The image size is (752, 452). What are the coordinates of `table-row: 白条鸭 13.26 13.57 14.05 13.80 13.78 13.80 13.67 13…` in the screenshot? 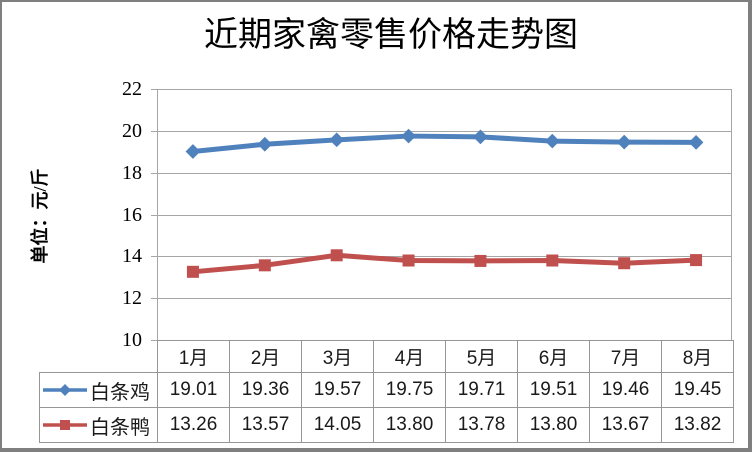 It's located at (386, 425).